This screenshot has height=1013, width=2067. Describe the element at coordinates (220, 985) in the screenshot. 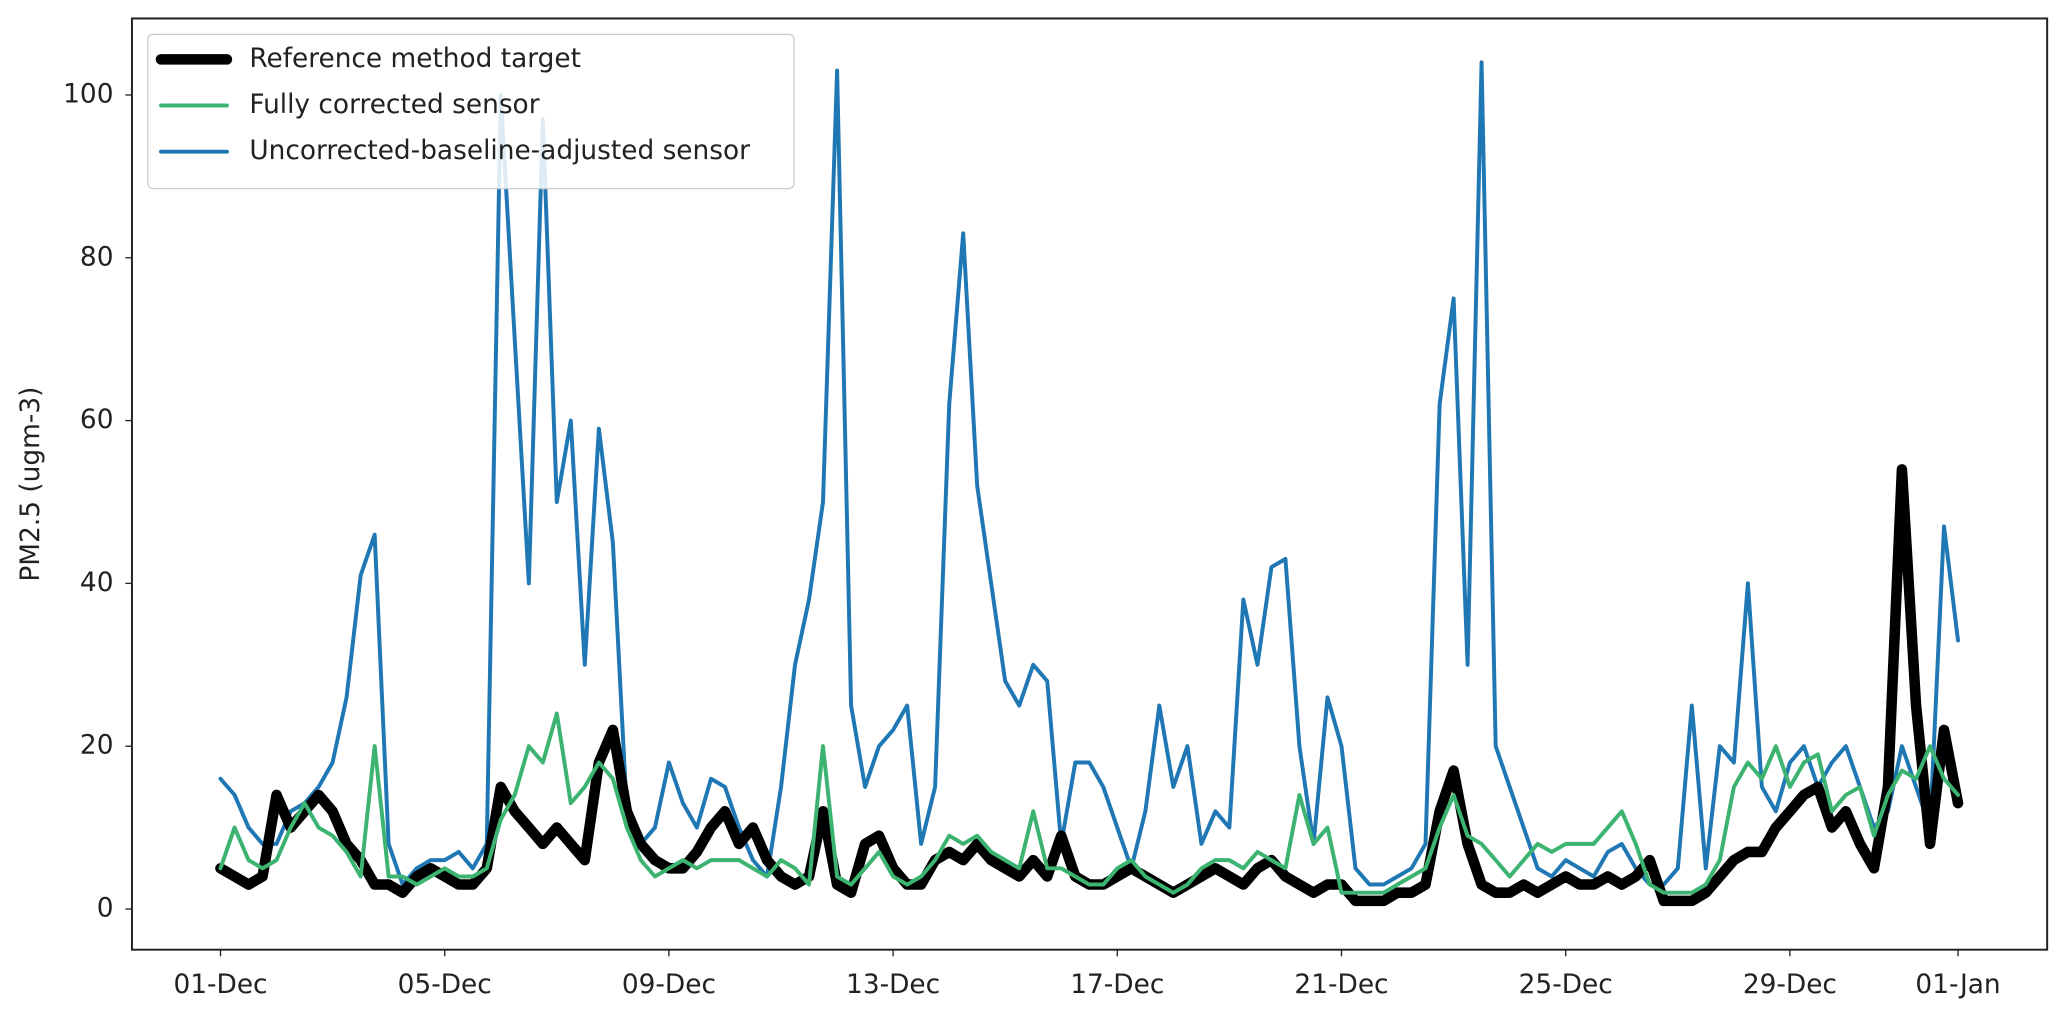

I see `x-tick-label: 01-Dec` at that location.